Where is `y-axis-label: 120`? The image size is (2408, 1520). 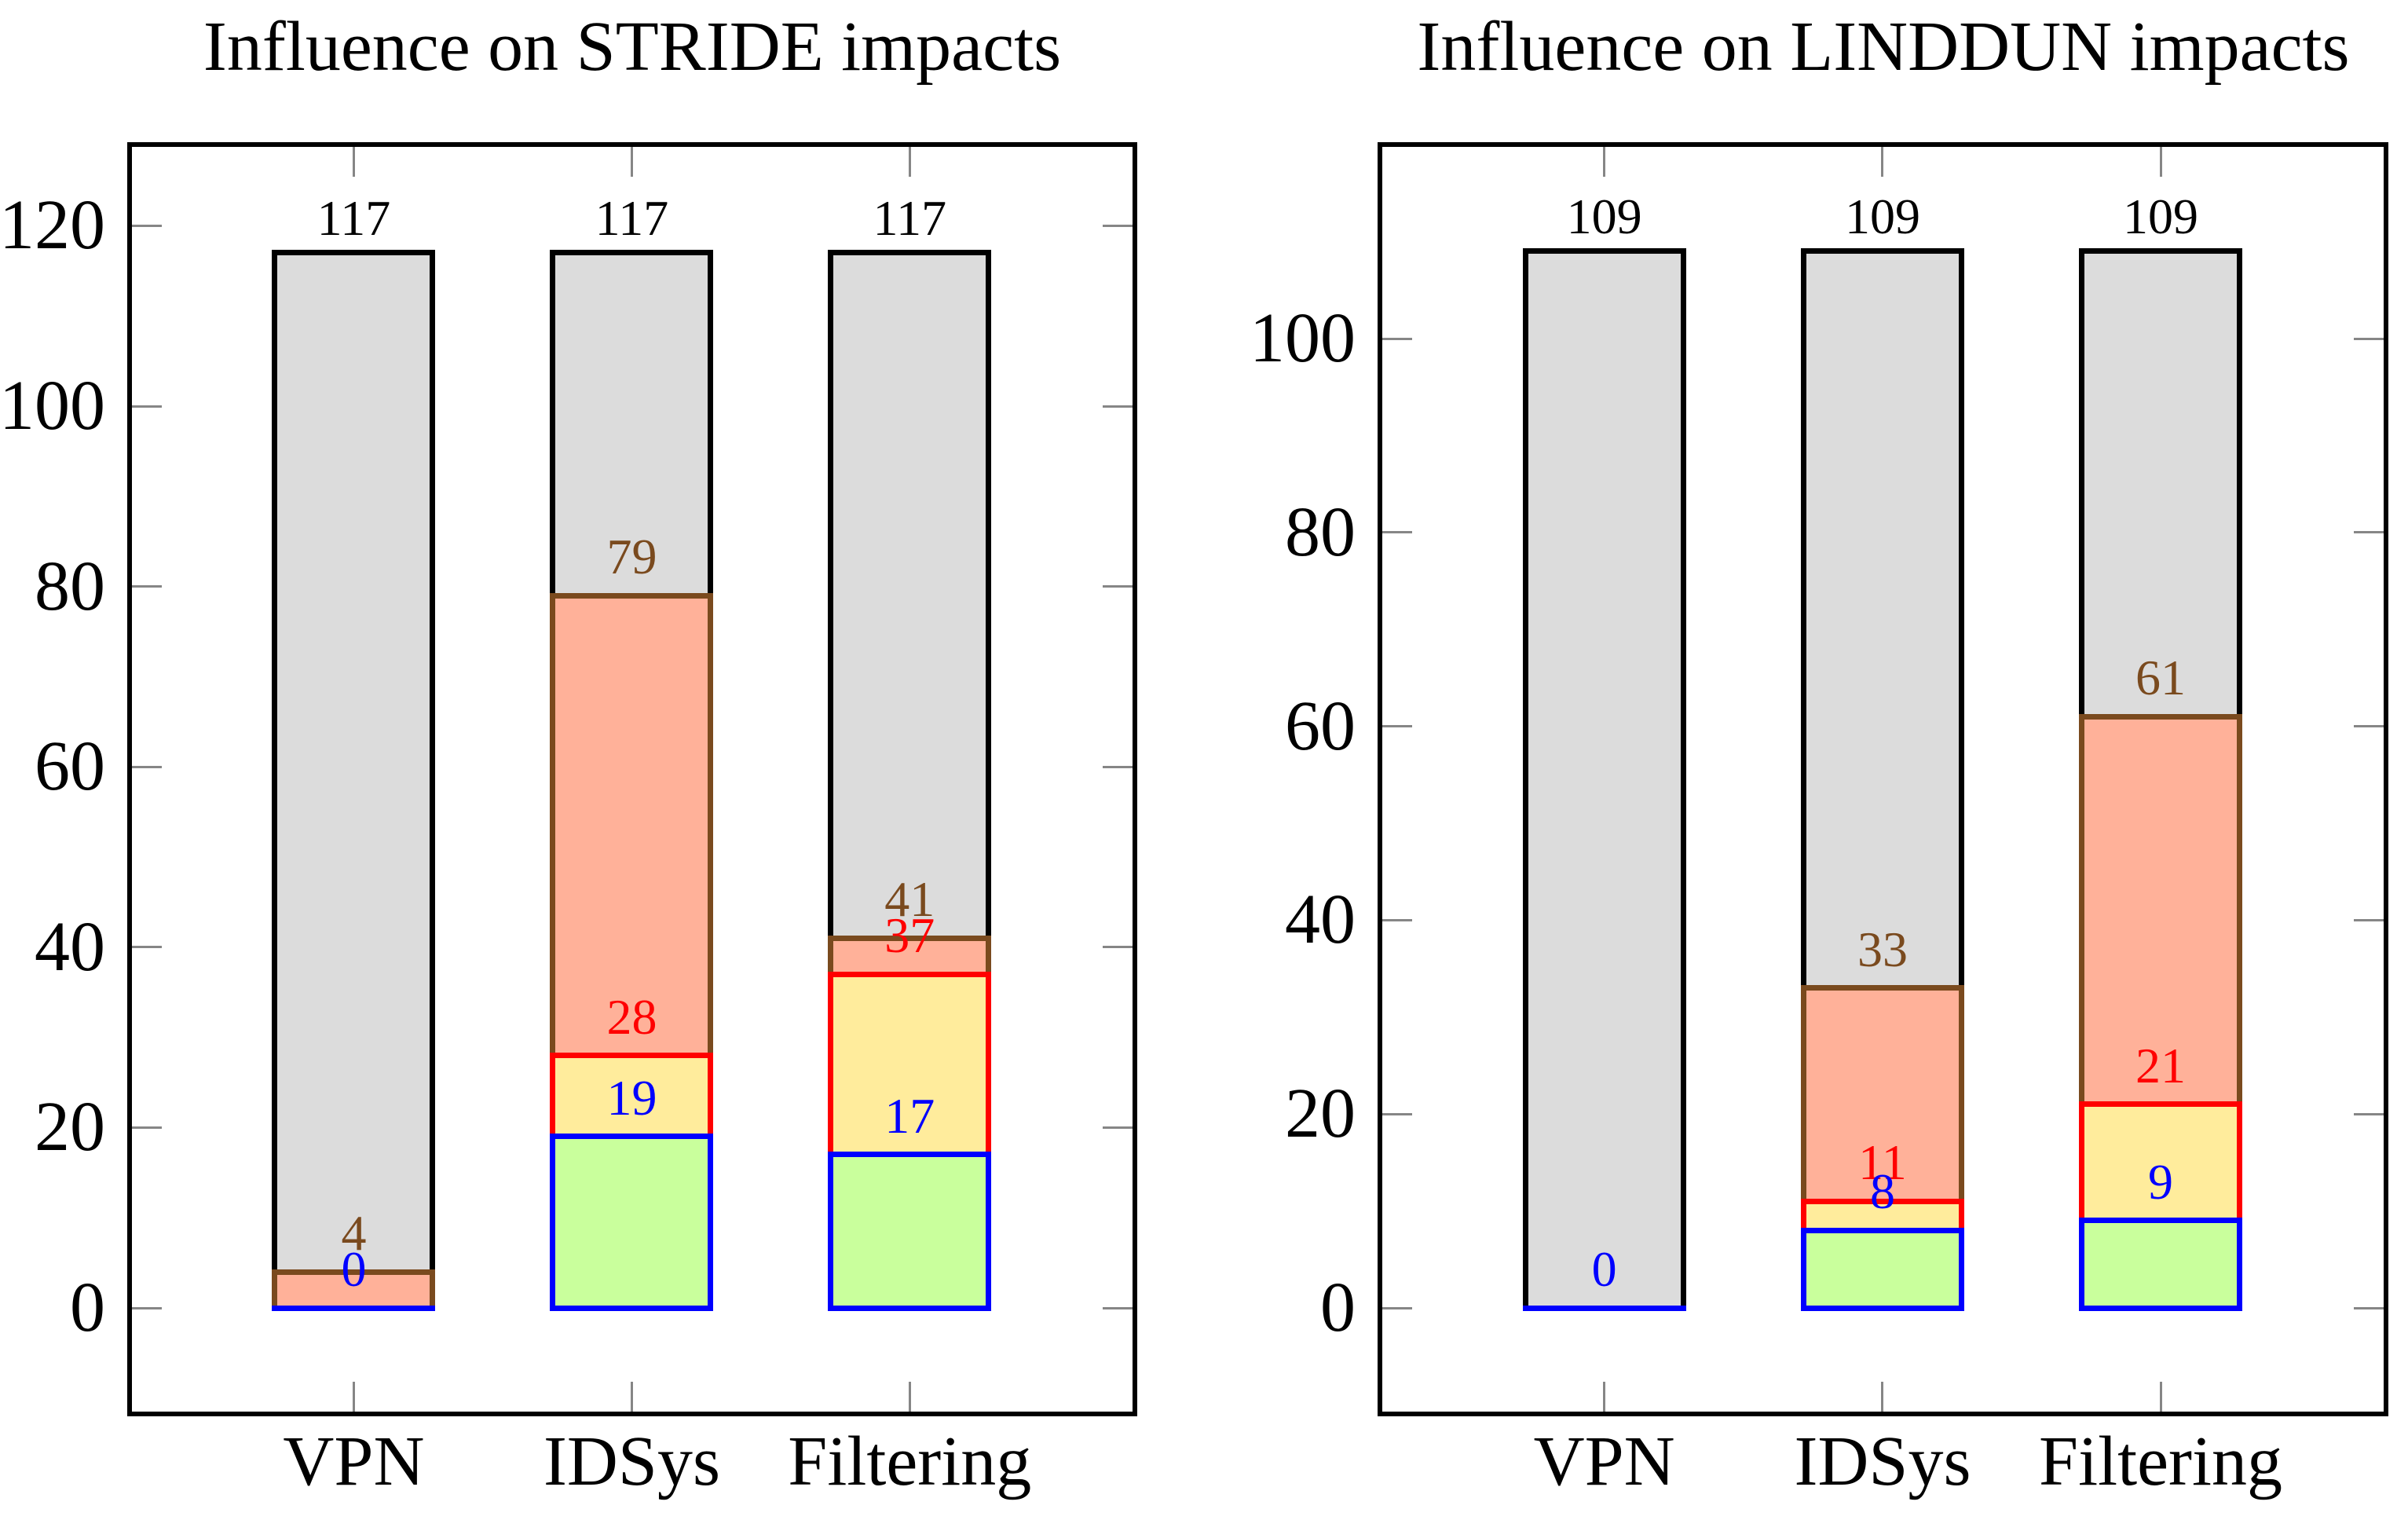
y-axis-label: 120 is located at coordinates (52, 225).